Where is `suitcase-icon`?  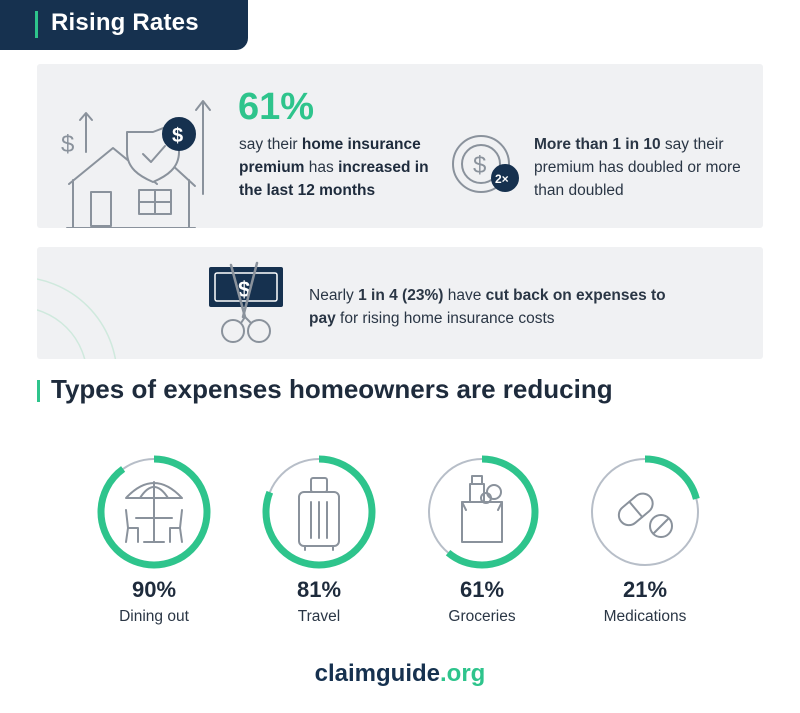 suitcase-icon is located at coordinates (319, 514).